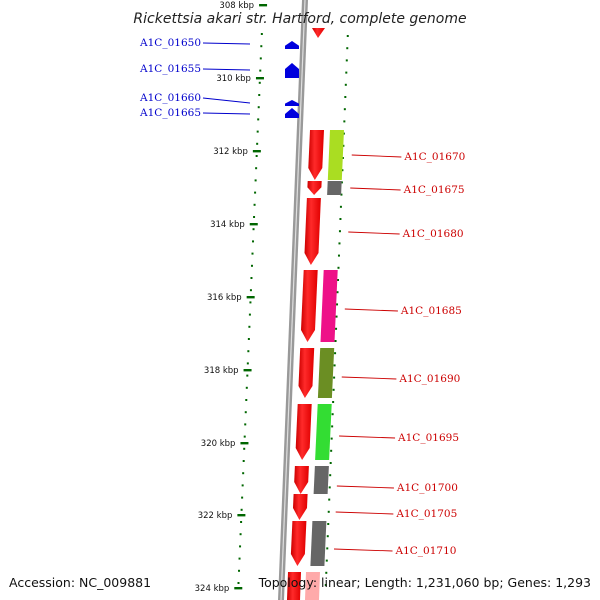 This screenshot has height=600, width=600. Describe the element at coordinates (312, 586) in the screenshot. I see `category-block-partial-bottom` at that location.